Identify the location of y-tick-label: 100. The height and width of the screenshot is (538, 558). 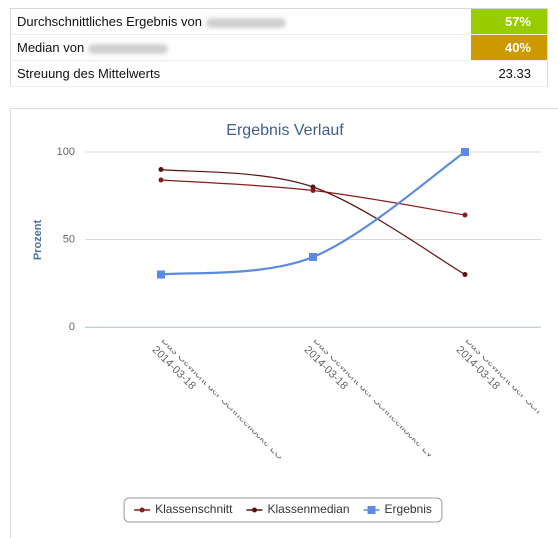
(66, 152).